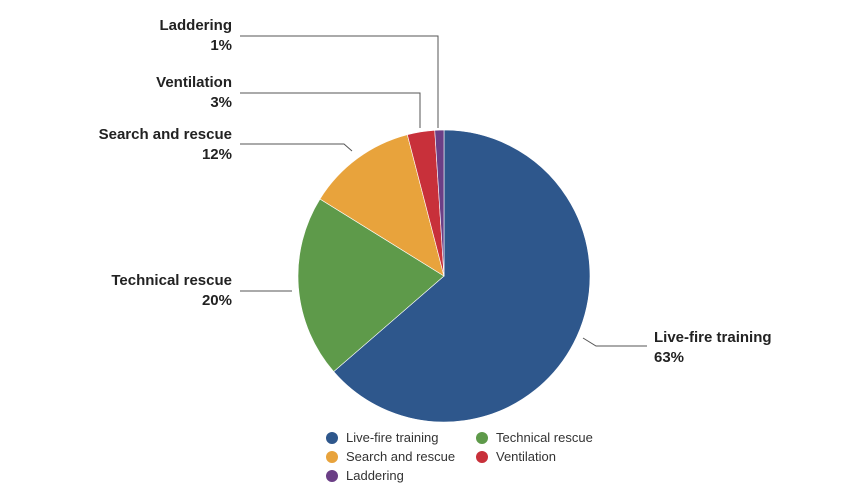 This screenshot has width=860, height=503. Describe the element at coordinates (669, 357) in the screenshot. I see `callout-value-live-fire-training: 63%` at that location.